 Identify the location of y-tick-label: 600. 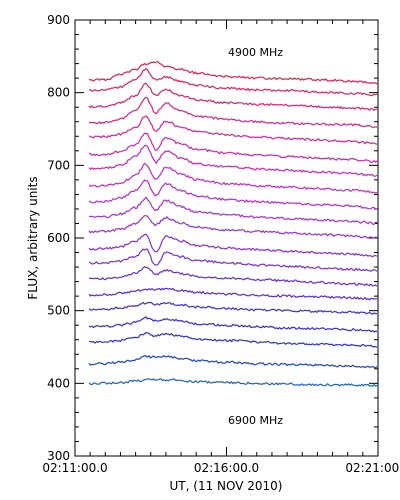
(58, 238).